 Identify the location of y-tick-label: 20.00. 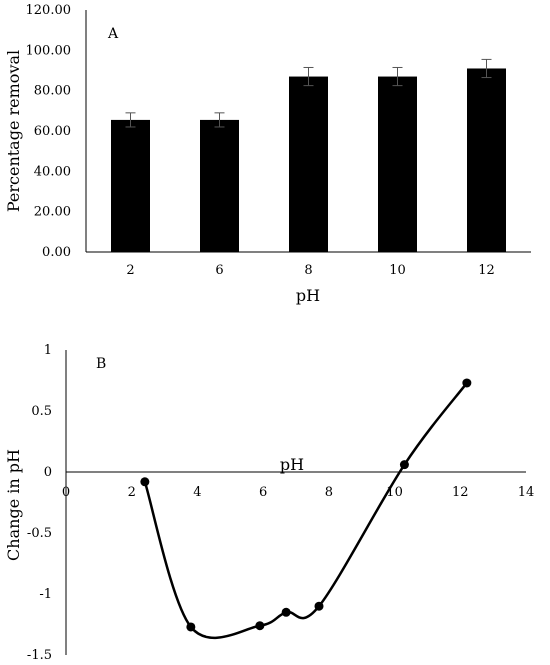
(52, 212).